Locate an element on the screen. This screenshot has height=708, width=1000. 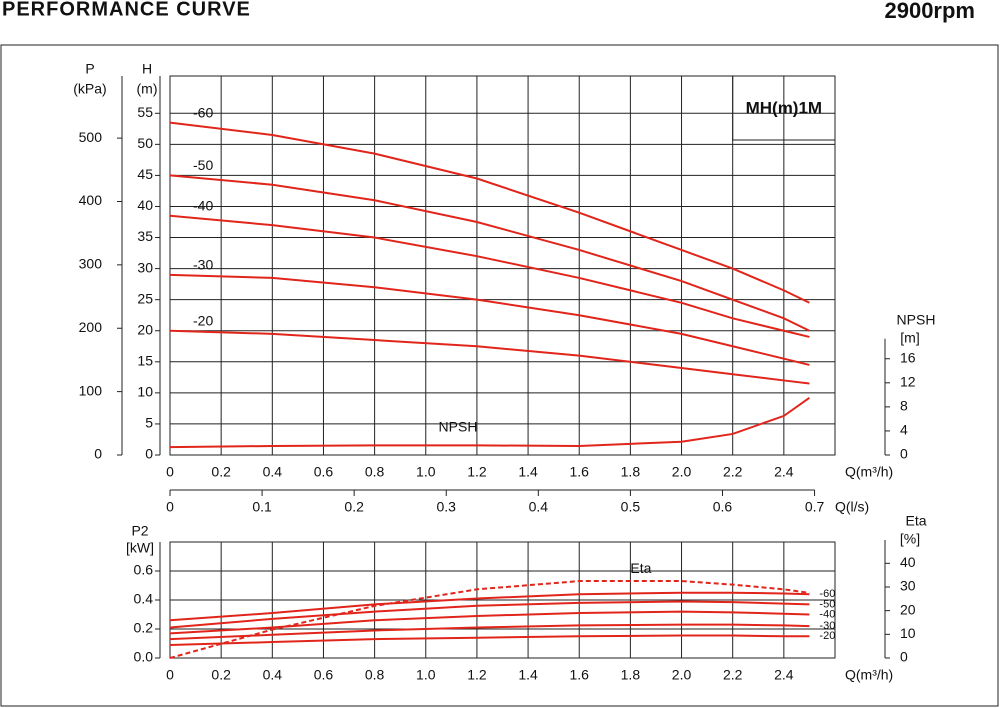
y2-tick-label: 10 is located at coordinates (908, 633).